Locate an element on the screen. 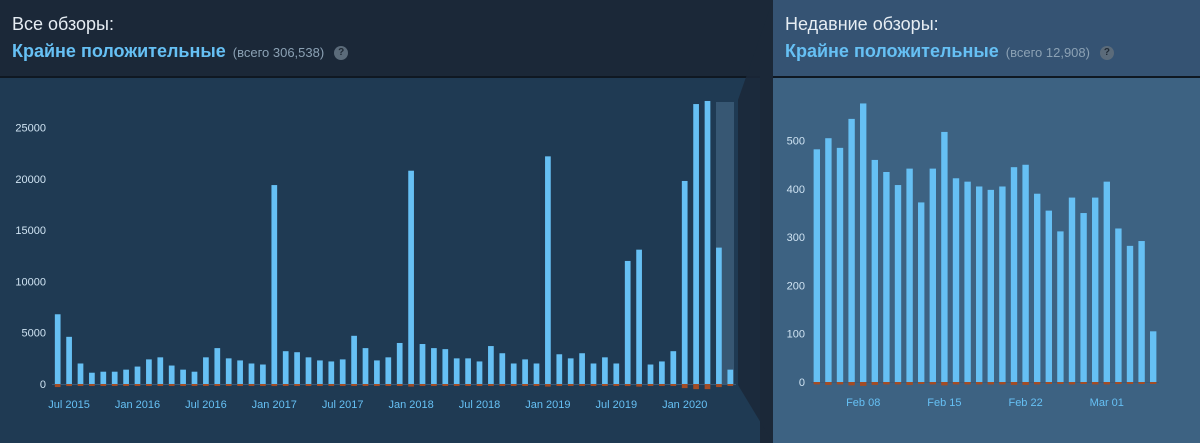  all-reviews-summary: Крайне положительные (всего 306,538) ? is located at coordinates (180, 51).